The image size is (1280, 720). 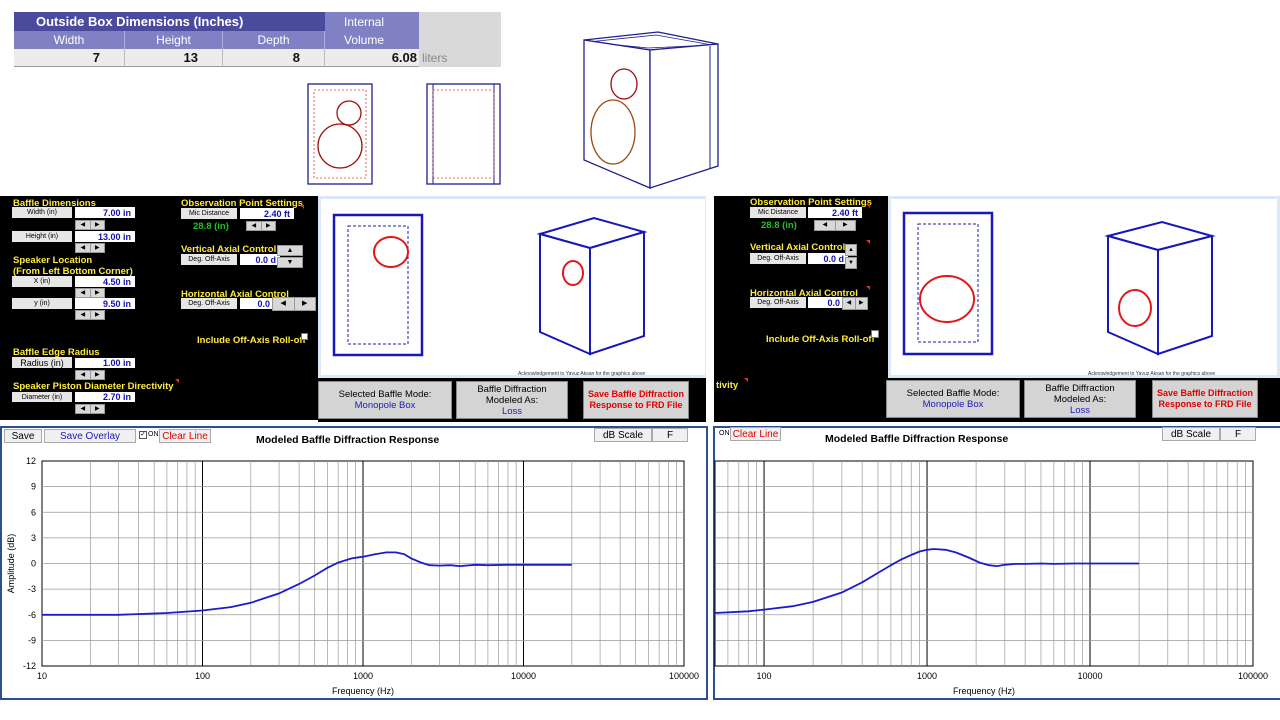 I want to click on width-cell: 7, so click(x=69, y=58).